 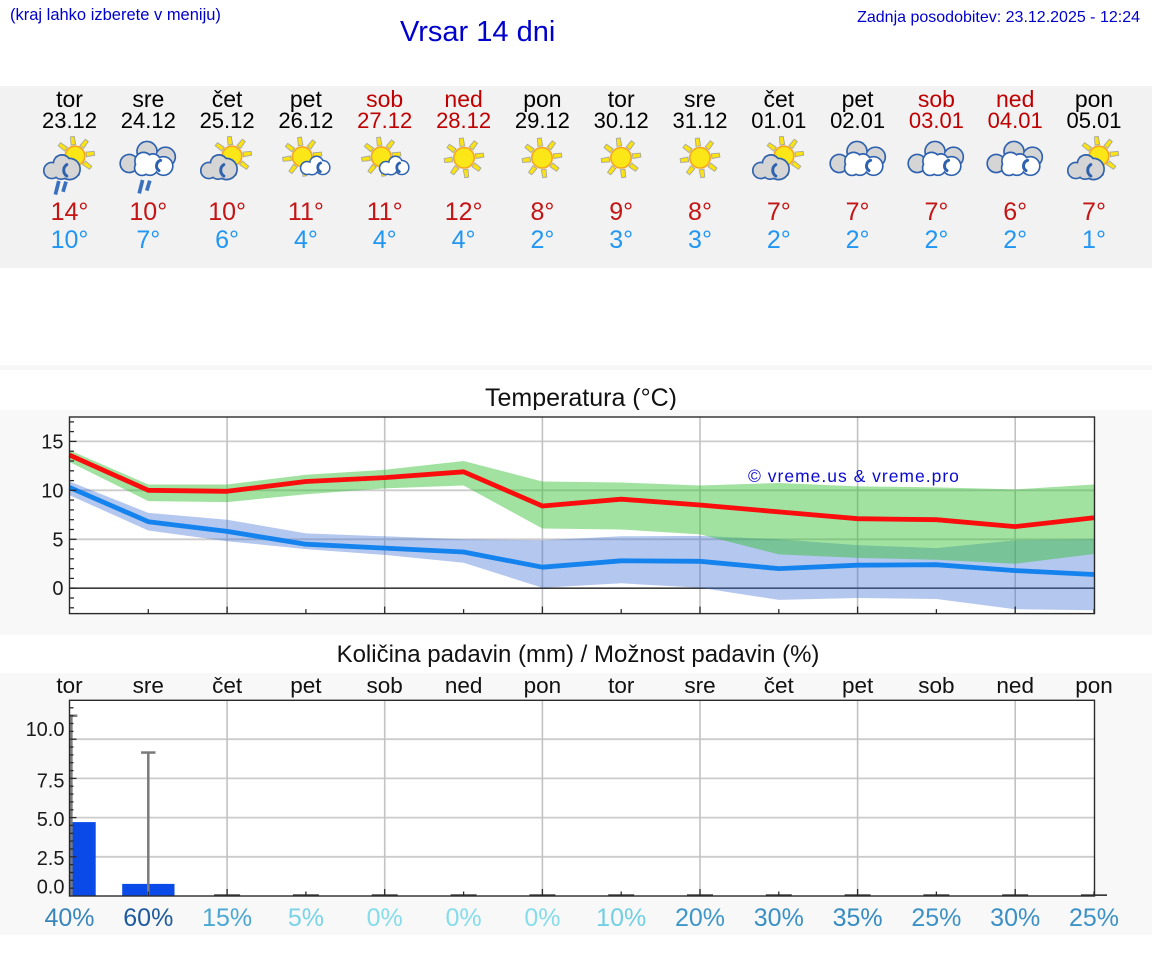 I want to click on svg-text: 15, so click(x=52, y=442).